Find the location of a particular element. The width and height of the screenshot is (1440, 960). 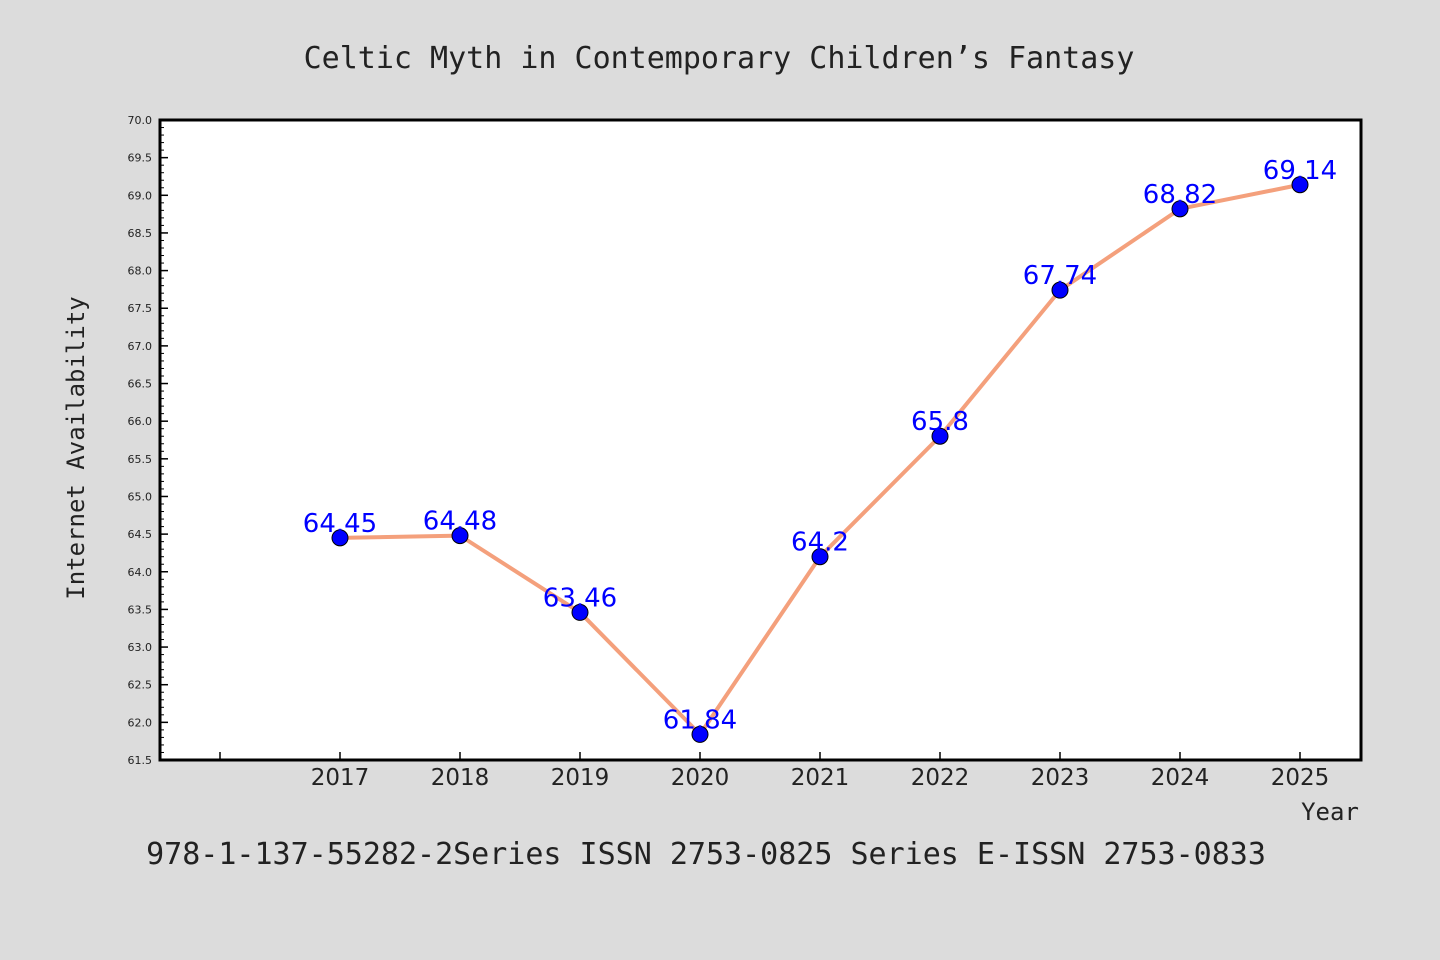

x-axis-ticks: 2017 2018 2019 2020 2021 2022 2023 2024 2025 is located at coordinates (774, 771).